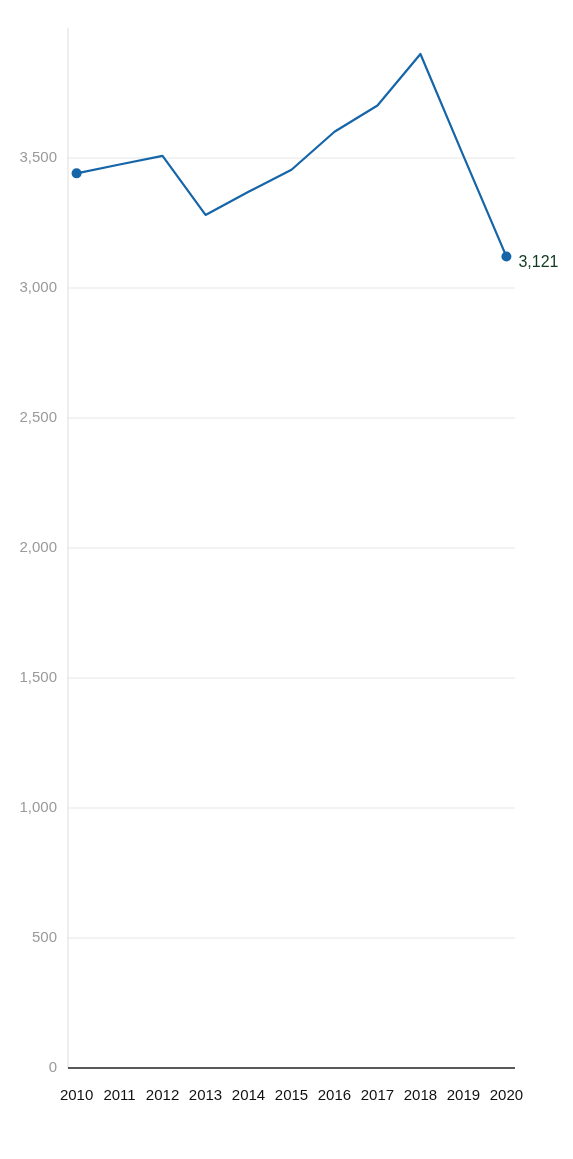 The height and width of the screenshot is (1159, 573). I want to click on x-tick-label: 2012, so click(162, 1094).